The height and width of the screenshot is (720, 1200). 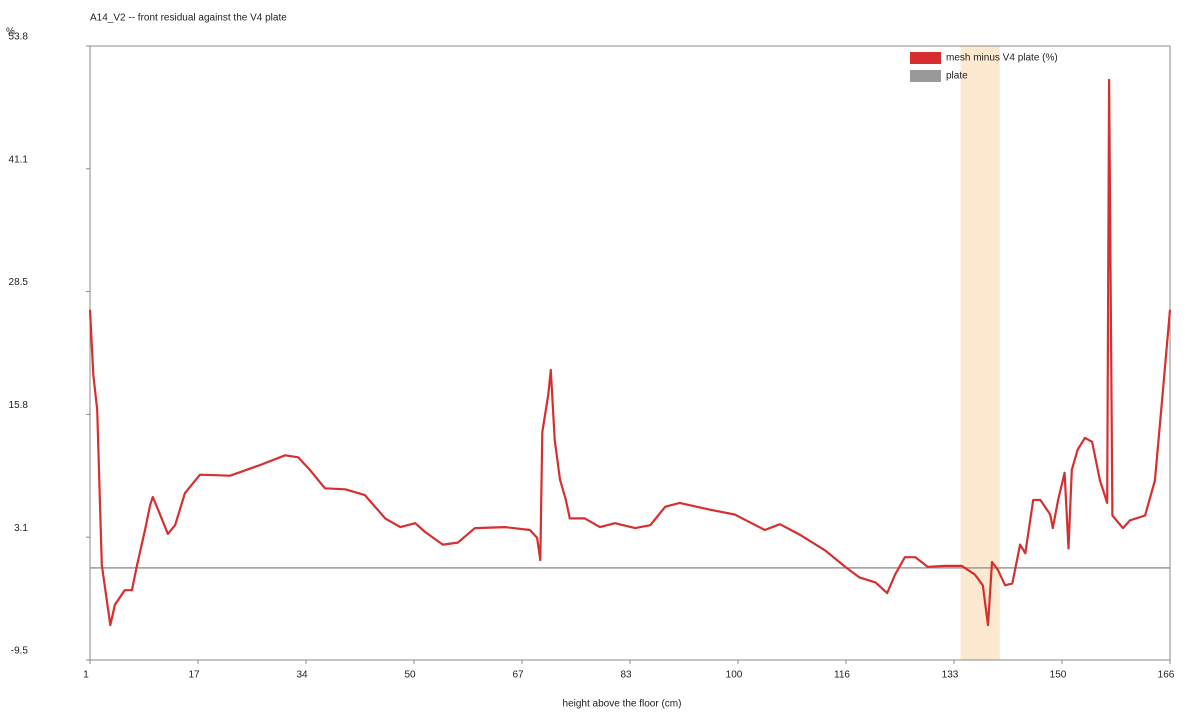 I want to click on x-tick-label: 83, so click(x=626, y=675).